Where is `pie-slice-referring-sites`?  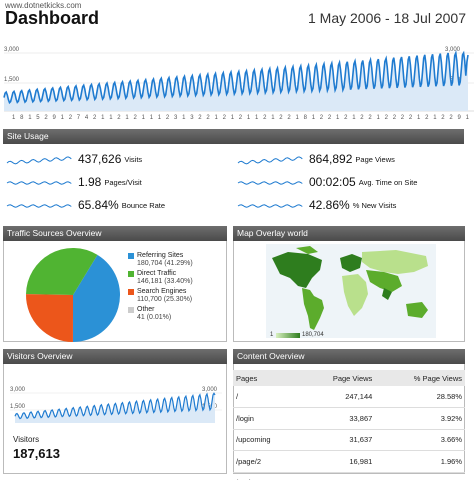
pie-slice-referring-sites is located at coordinates (97, 298).